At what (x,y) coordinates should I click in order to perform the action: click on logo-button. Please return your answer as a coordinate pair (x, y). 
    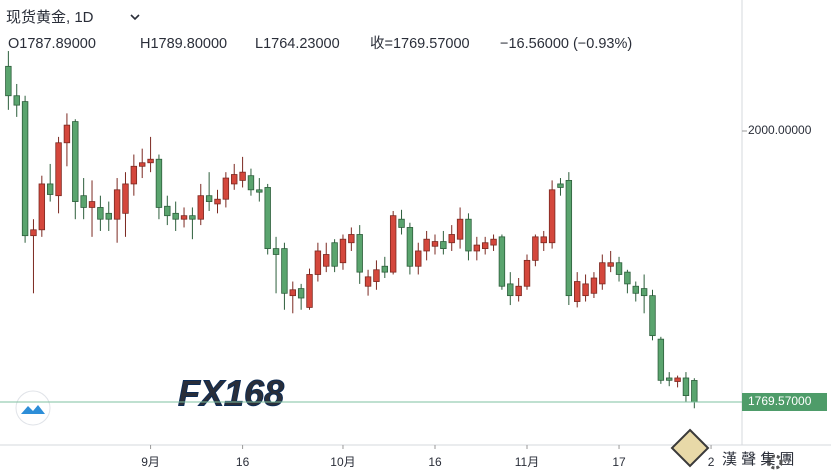
    Looking at the image, I should click on (33, 408).